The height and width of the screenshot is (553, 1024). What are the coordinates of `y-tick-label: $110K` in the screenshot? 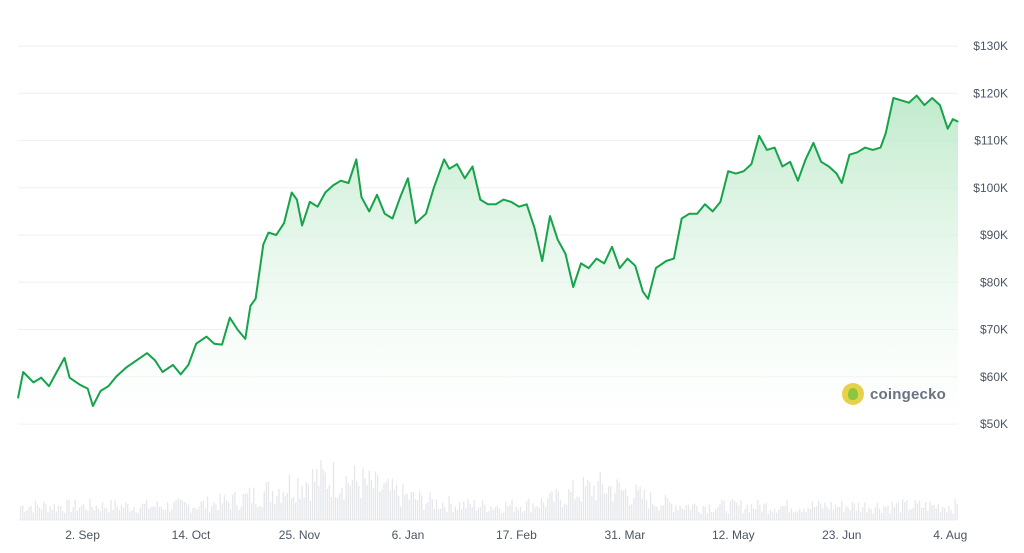 It's located at (991, 141).